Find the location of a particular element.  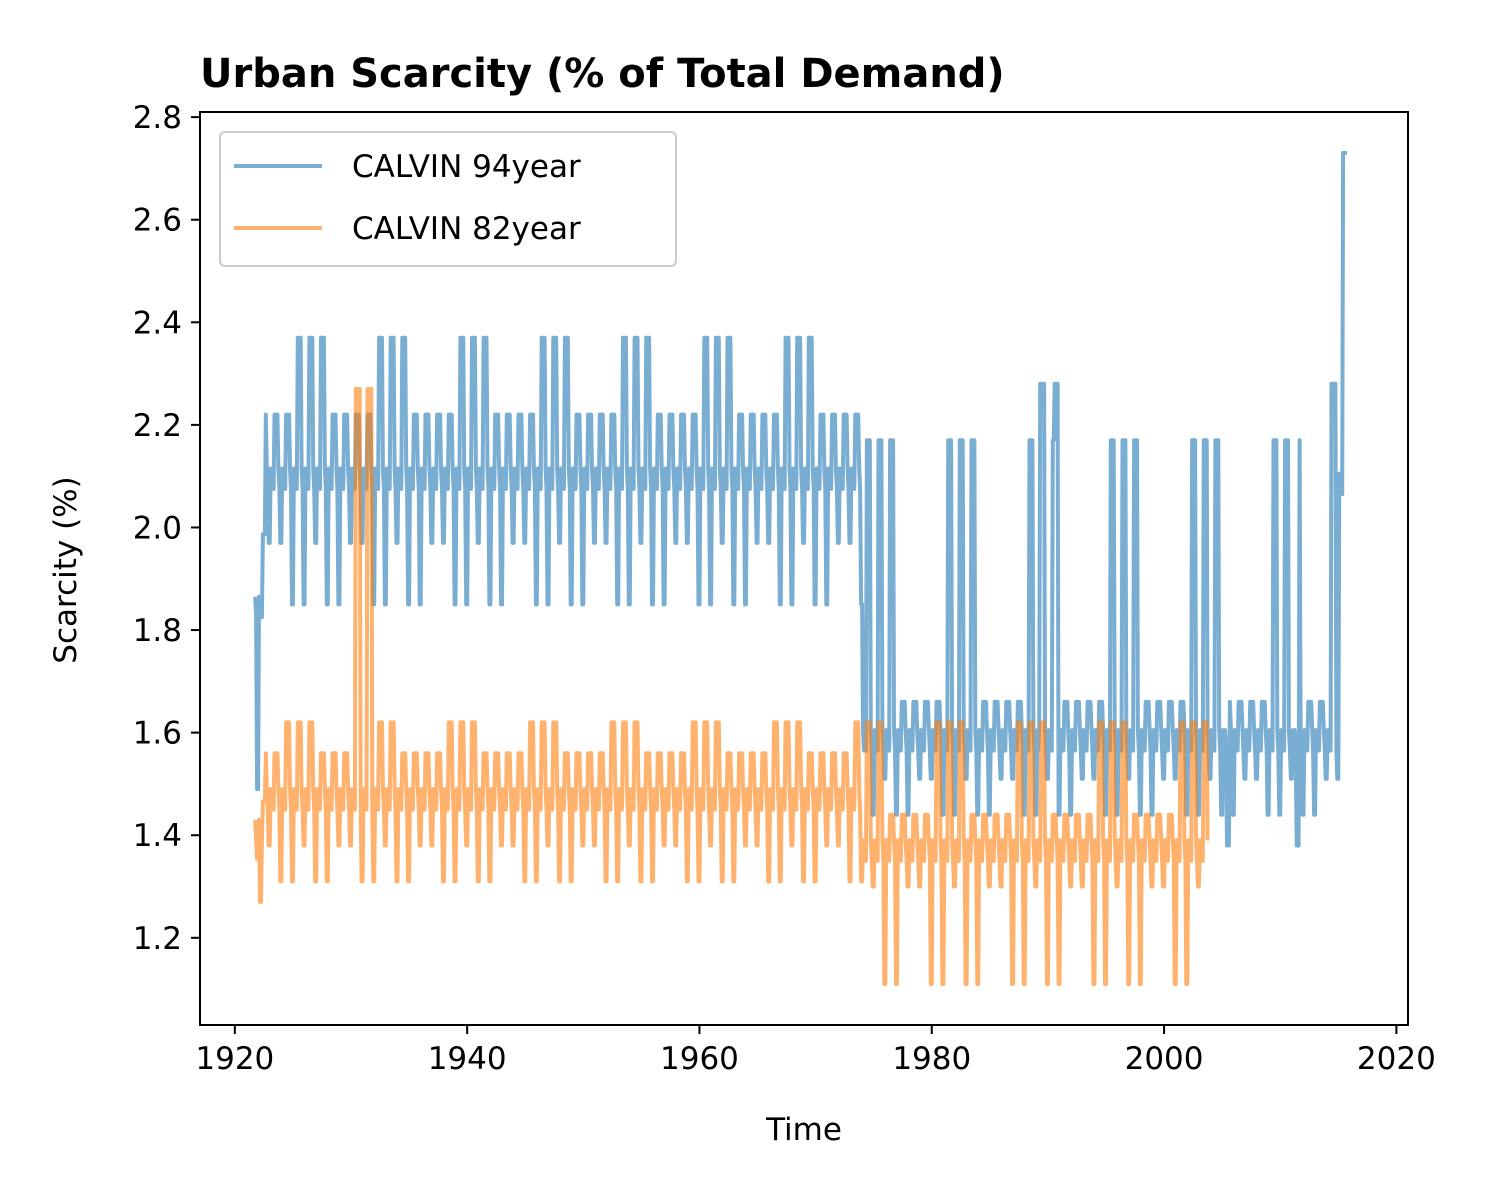

y-tick-label: 1.8 is located at coordinates (157, 631).